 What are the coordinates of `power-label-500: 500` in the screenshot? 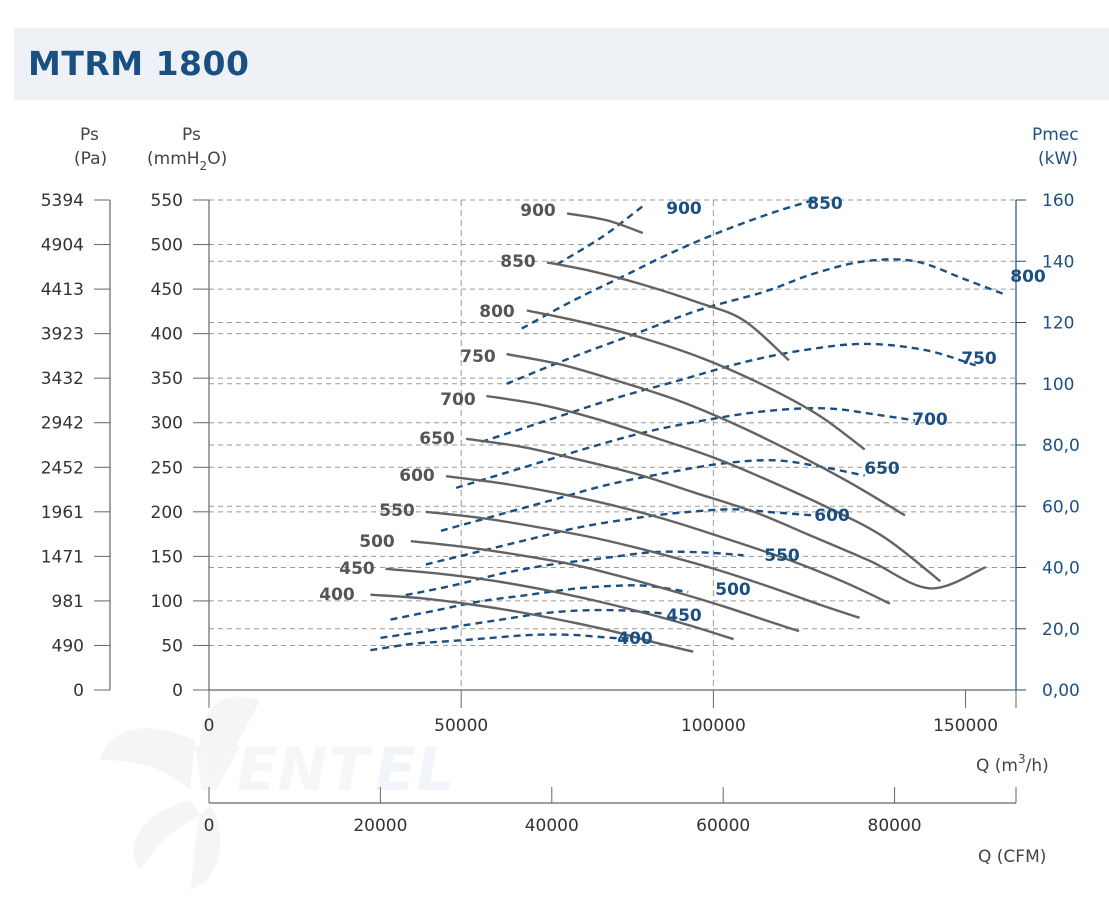 It's located at (733, 590).